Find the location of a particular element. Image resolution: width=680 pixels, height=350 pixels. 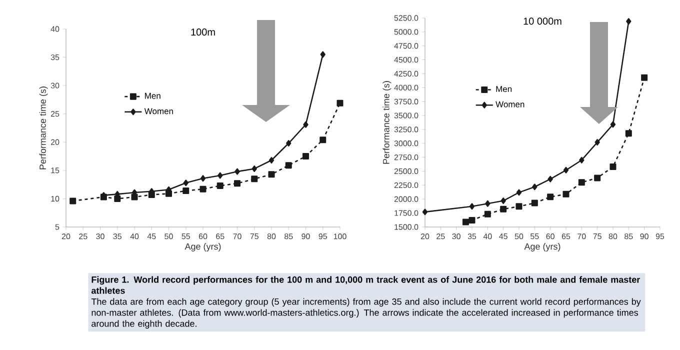

text: The data are from each age category group (5 year increments) from age 35 and also include the current world record performances by non-master athletes. (Data from www.world-masters-athletics.org.) The arrows indicate the accelerated increased in performance times around the eighth decade. is located at coordinates (366, 313).